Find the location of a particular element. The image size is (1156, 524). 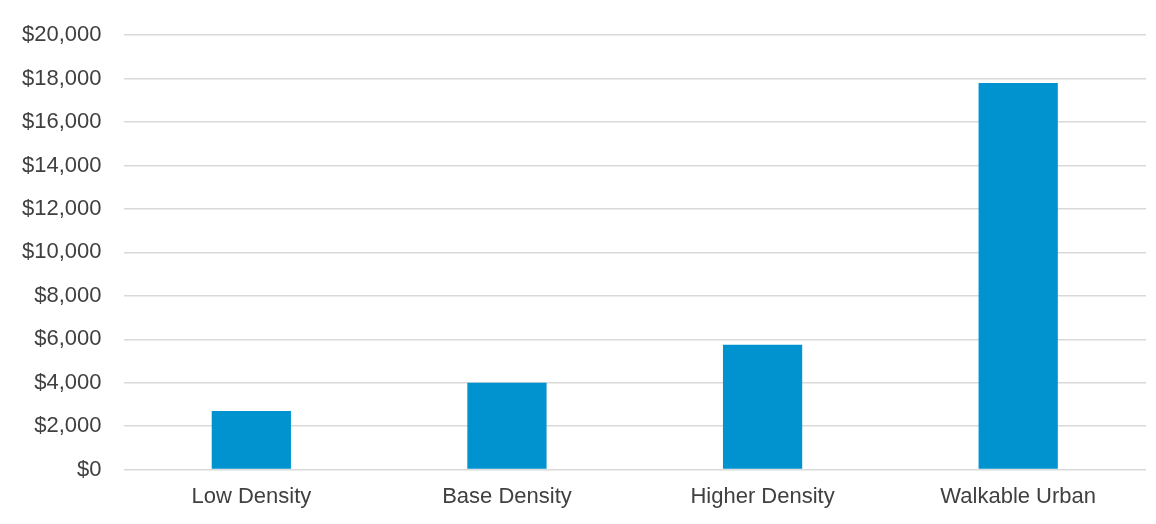

y-tick-label: $18,000 is located at coordinates (61, 77).